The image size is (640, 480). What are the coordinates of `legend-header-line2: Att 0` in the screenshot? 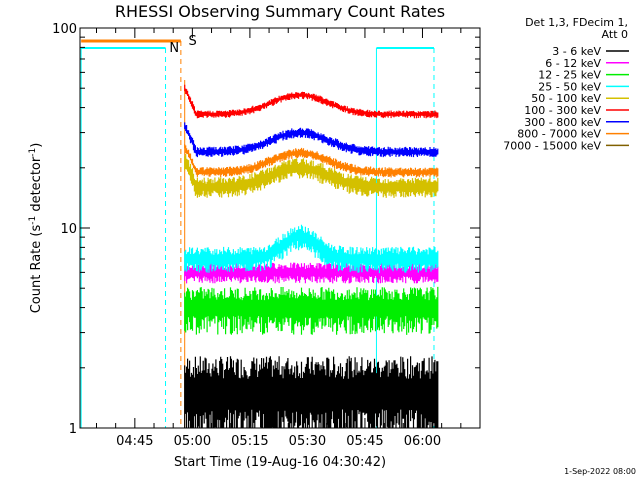 It's located at (615, 34).